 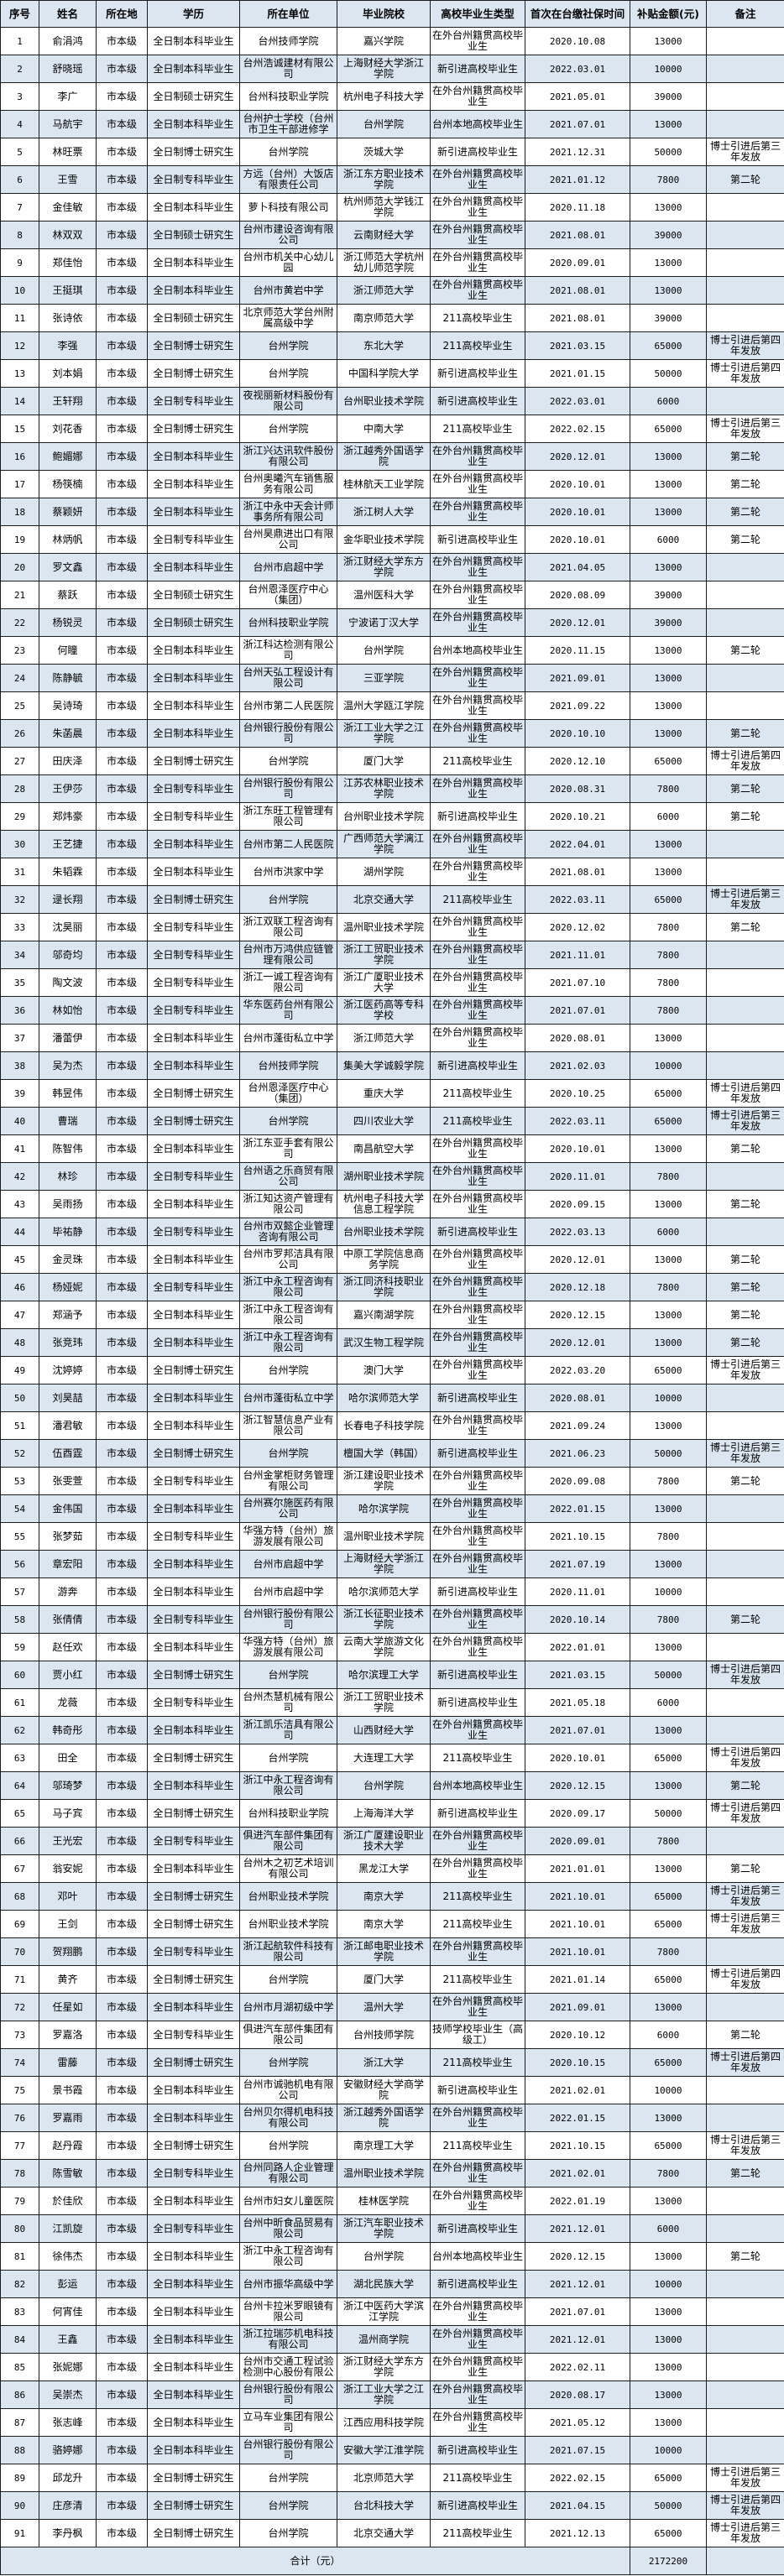 What do you see at coordinates (288, 1287) in the screenshot?
I see `cell-employer-text: 浙江中永工程咨询有限公司` at bounding box center [288, 1287].